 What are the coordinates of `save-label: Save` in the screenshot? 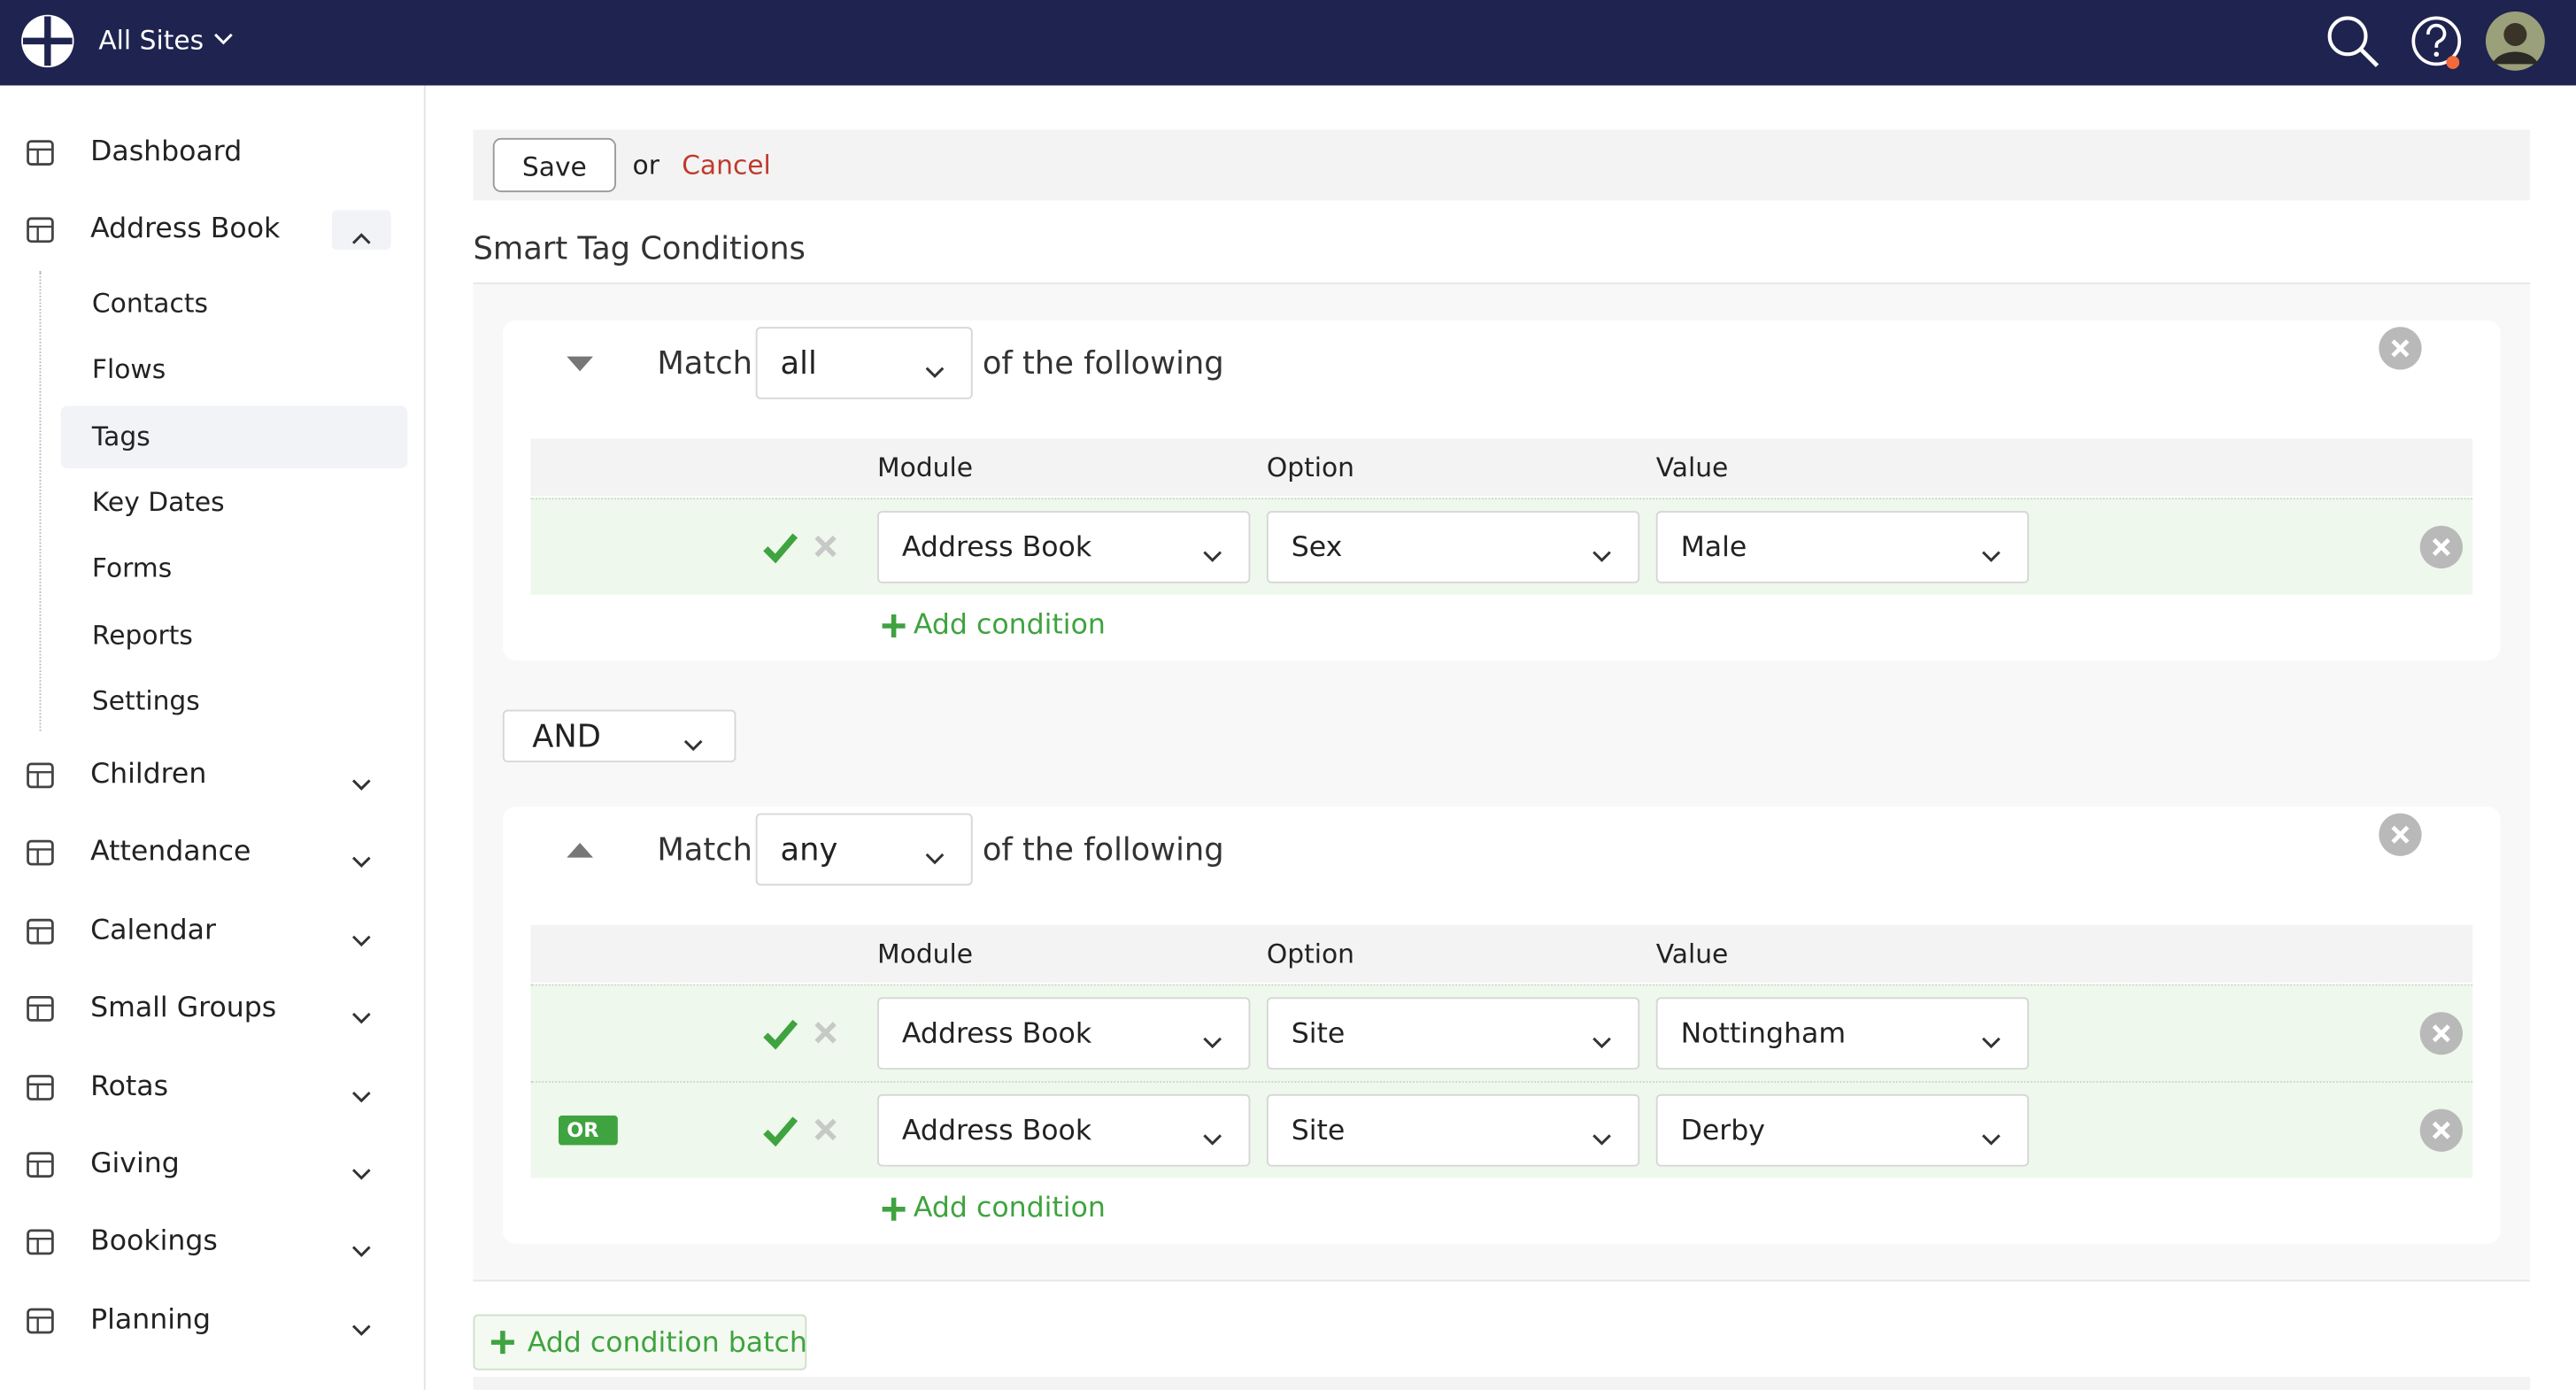 It's located at (554, 166).